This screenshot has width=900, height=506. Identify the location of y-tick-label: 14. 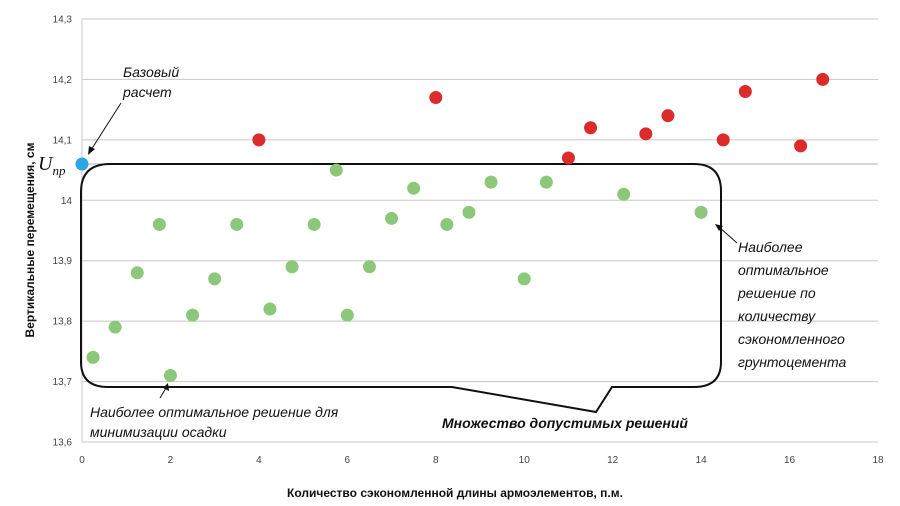
(67, 201).